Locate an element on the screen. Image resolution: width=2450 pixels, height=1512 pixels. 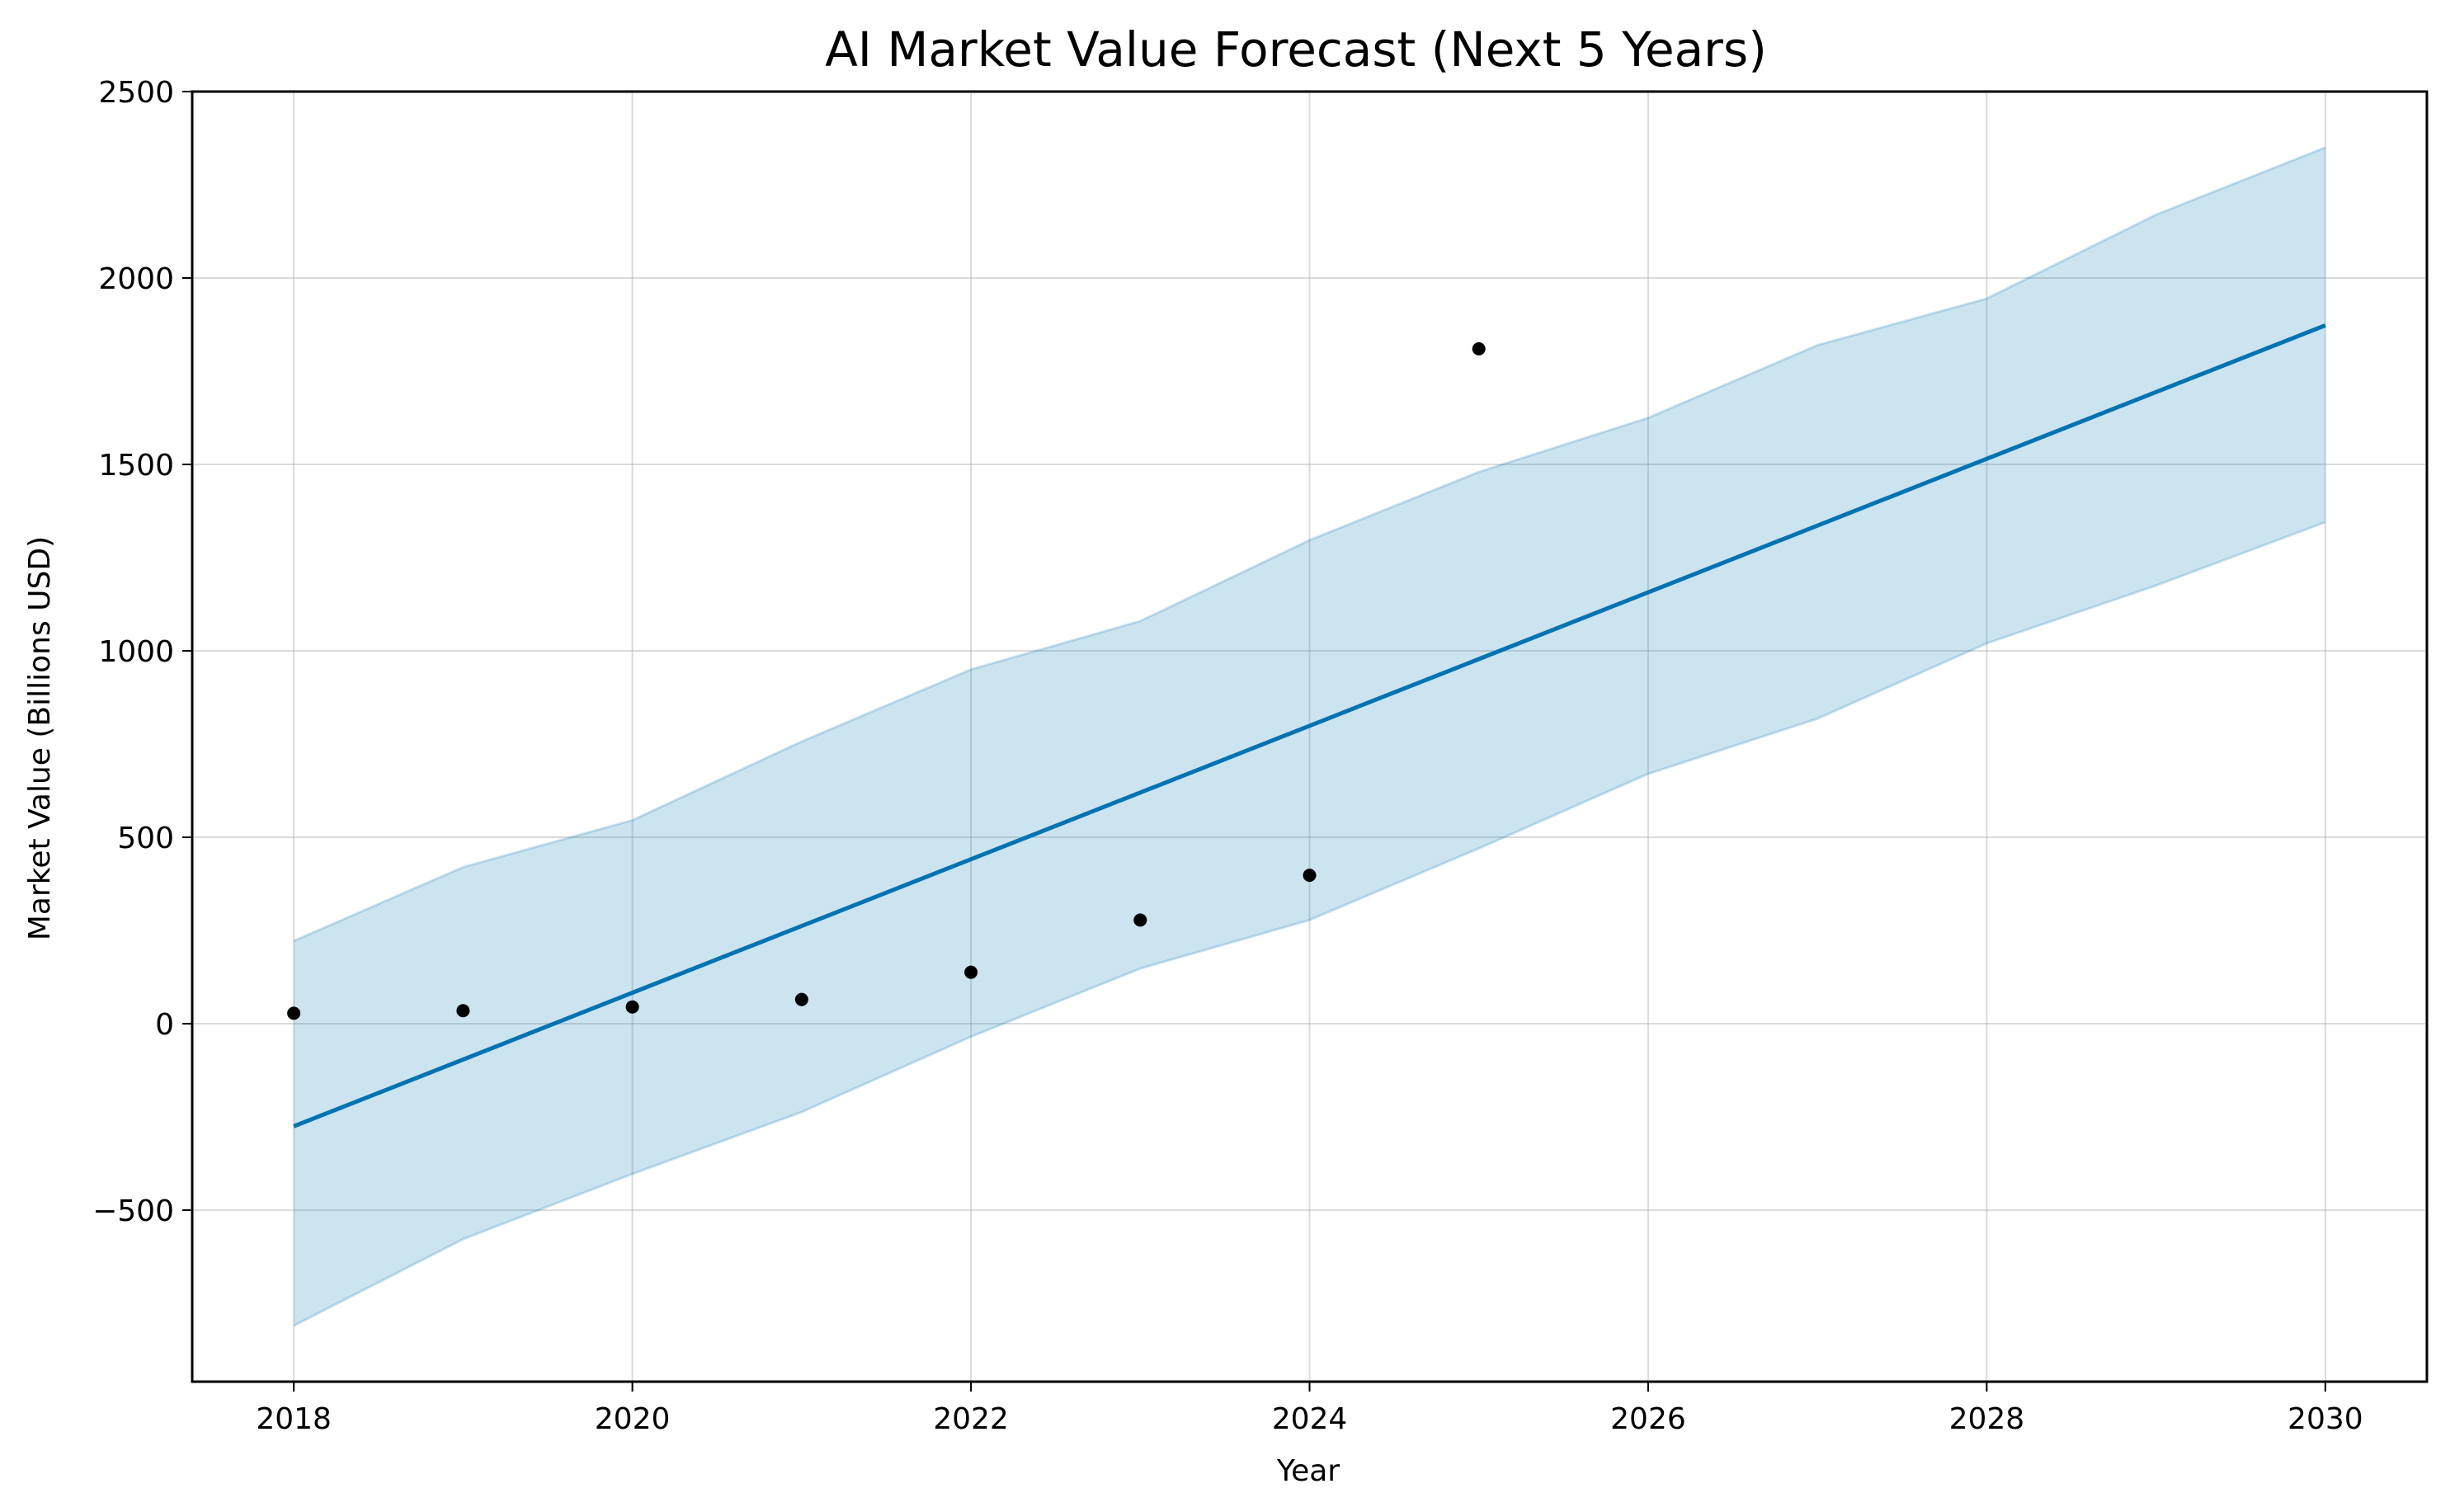
y-tick-label: −500 is located at coordinates (133, 1211).